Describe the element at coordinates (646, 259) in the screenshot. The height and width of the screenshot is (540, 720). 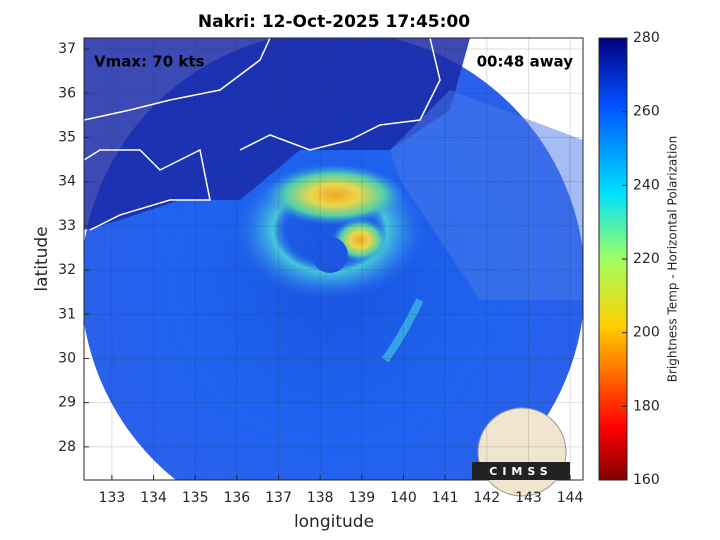
I see `colorbar-tick-label: 220` at that location.